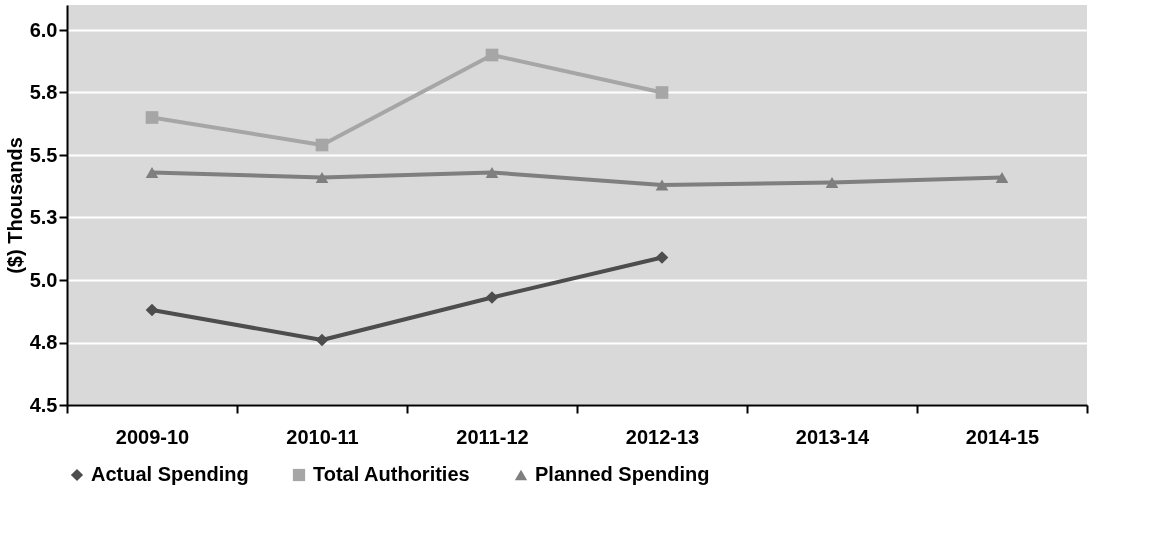 The width and height of the screenshot is (1153, 554). What do you see at coordinates (1002, 436) in the screenshot?
I see `x-tick-label: 2014-15` at bounding box center [1002, 436].